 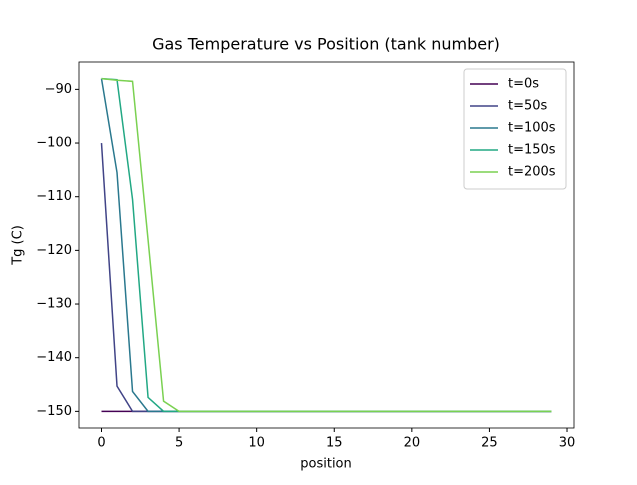 What do you see at coordinates (532, 128) in the screenshot?
I see `legend-label: t=100s` at bounding box center [532, 128].